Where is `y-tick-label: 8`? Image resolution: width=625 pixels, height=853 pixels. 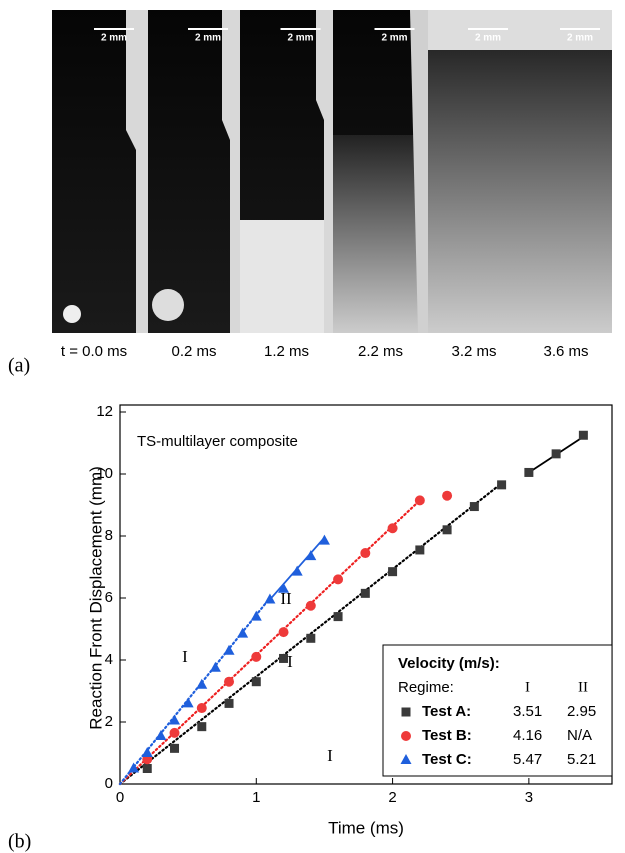
y-tick-label: 8 is located at coordinates (109, 535).